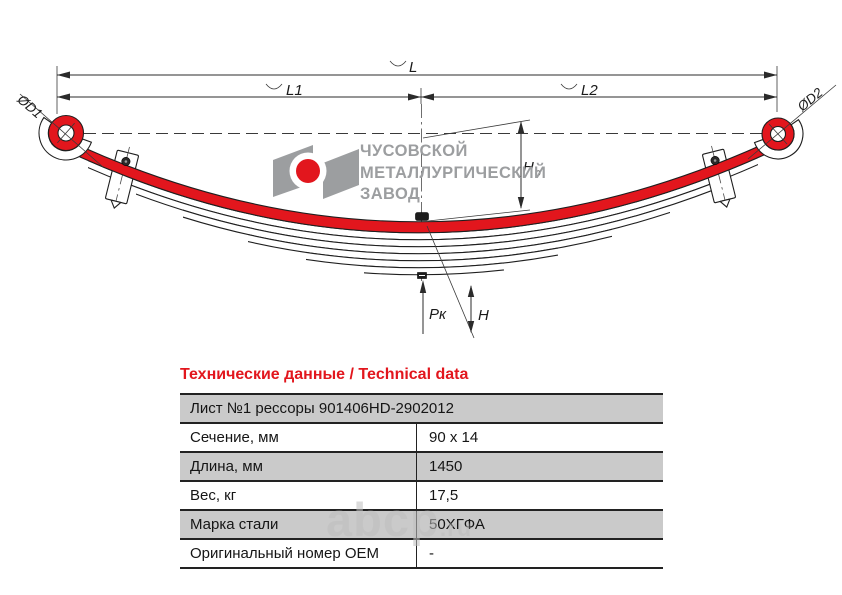  Describe the element at coordinates (65, 137) in the screenshot. I see `spring-eye-left` at that location.